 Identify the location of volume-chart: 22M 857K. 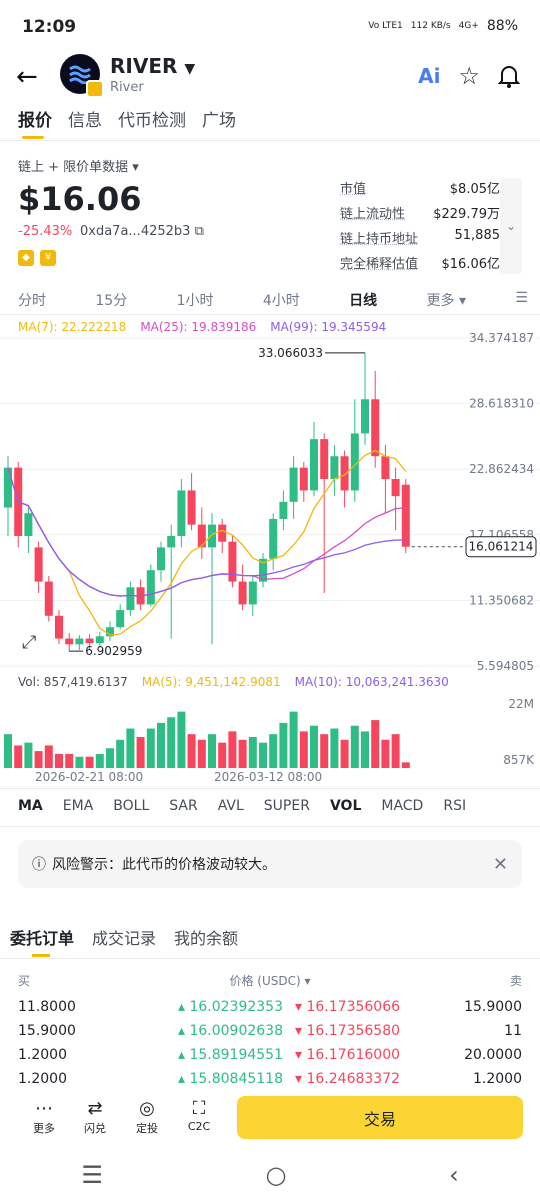
(269, 732).